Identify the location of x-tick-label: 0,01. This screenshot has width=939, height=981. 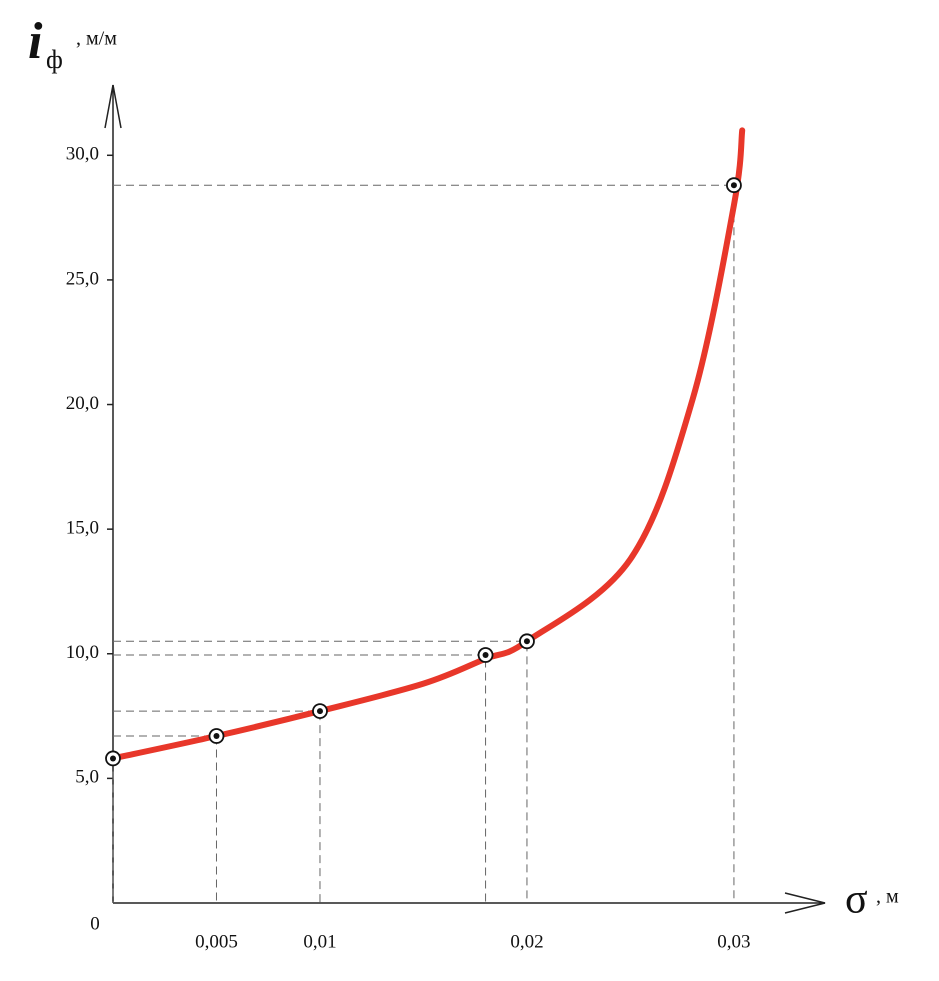
(319, 941).